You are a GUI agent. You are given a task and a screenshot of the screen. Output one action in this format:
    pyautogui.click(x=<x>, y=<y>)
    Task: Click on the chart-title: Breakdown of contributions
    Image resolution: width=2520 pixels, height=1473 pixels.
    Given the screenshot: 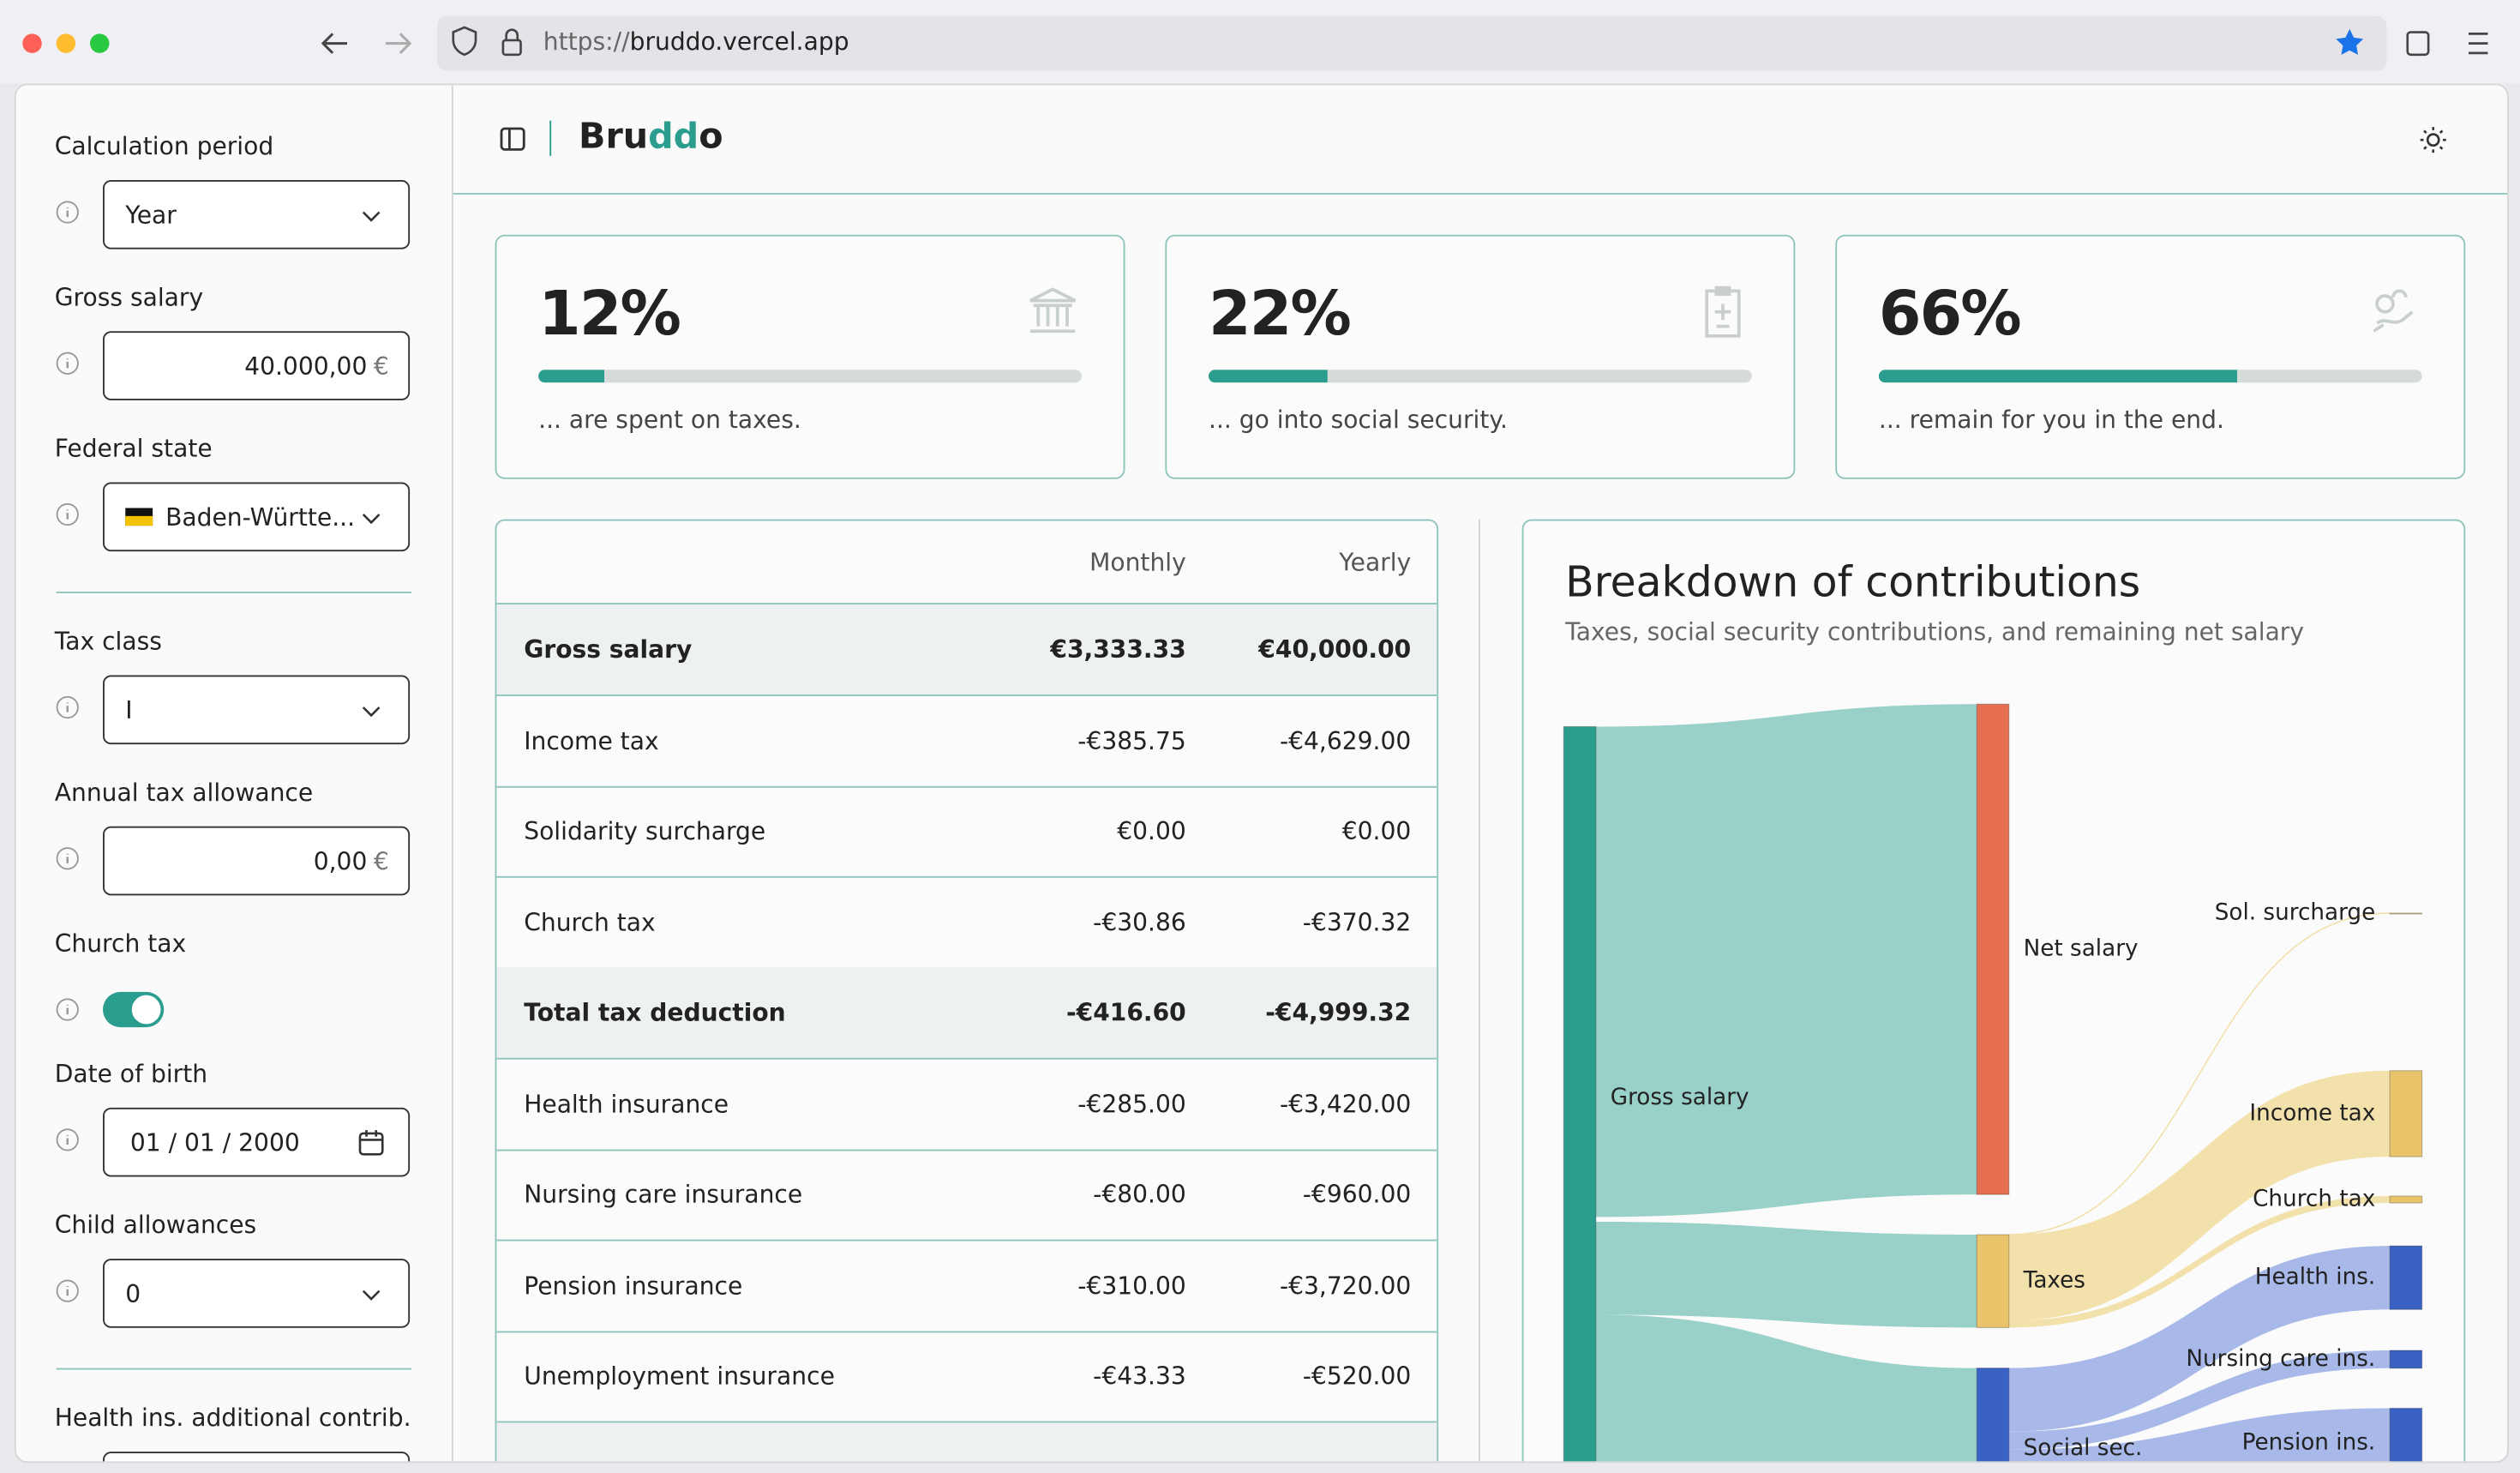 What is the action you would take?
    pyautogui.click(x=1853, y=583)
    